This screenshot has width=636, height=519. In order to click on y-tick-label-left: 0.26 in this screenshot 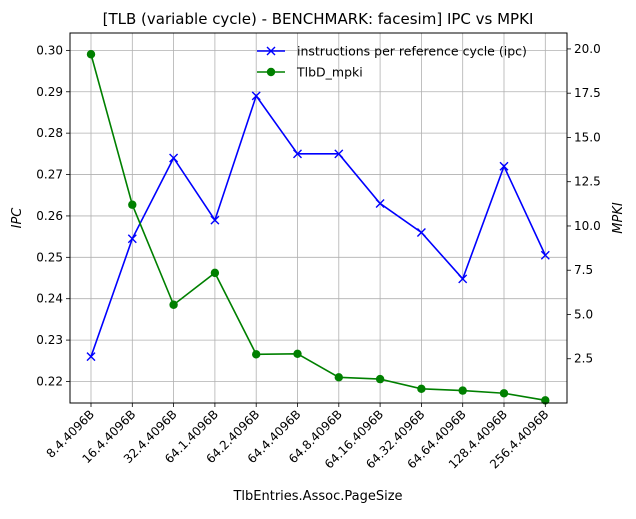, I will do `click(49, 216)`.